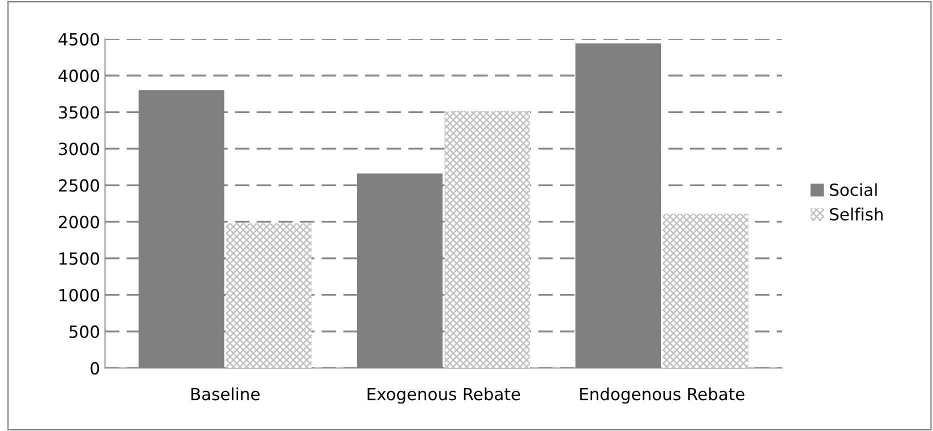 This screenshot has height=431, width=933. I want to click on y-tick-label: 3000, so click(79, 149).